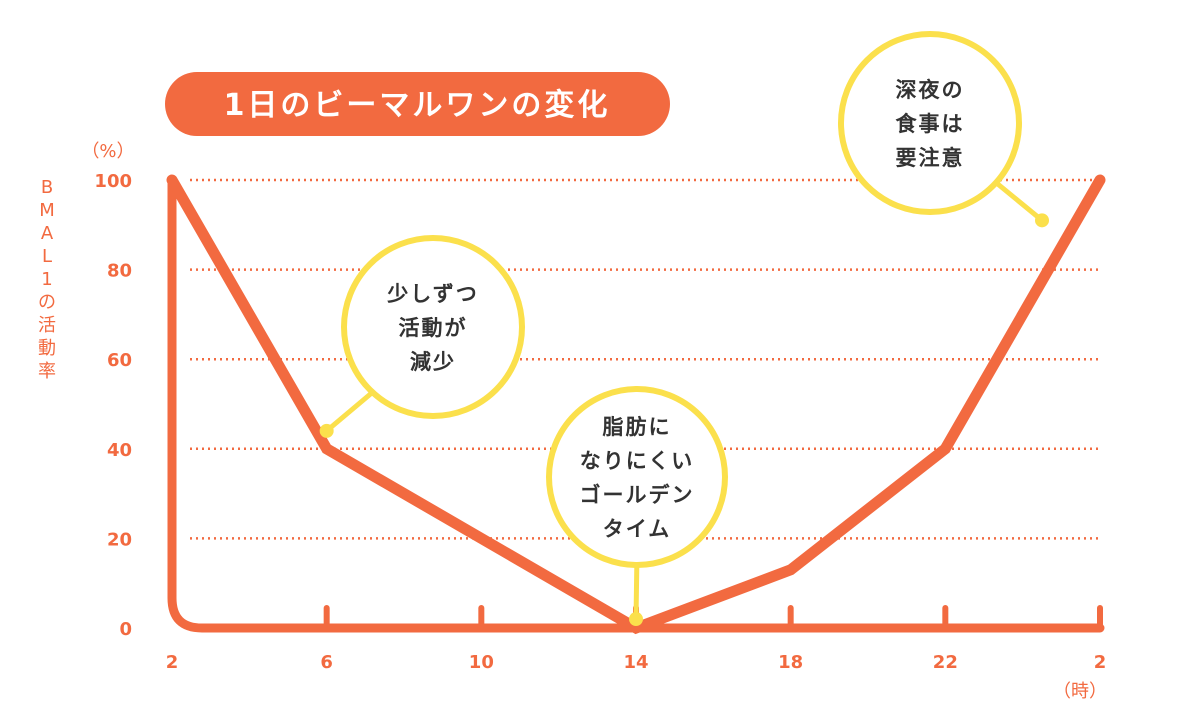 The image size is (1200, 724). I want to click on y-tick-labels: 100 80 60 40 20 0, so click(113, 405).